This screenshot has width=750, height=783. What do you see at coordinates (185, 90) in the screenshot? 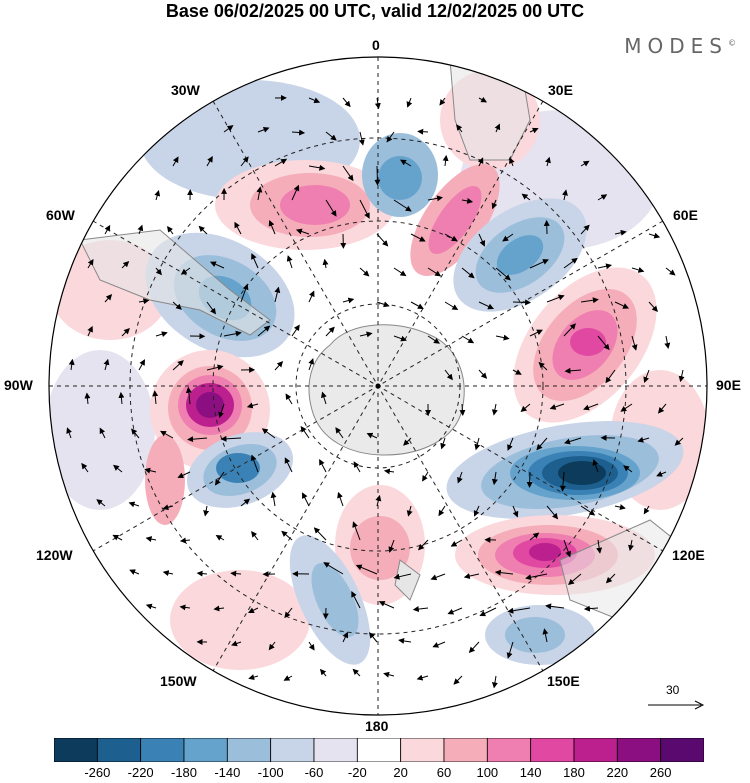
I see `lon-label-30w: 30W` at bounding box center [185, 90].